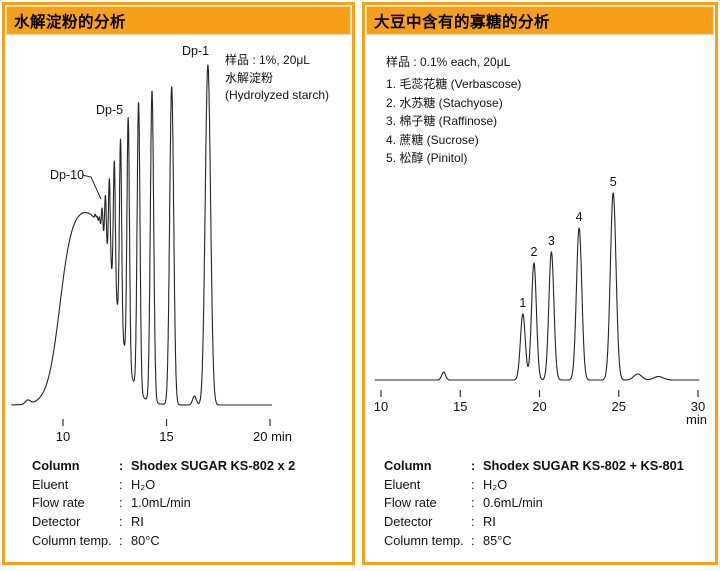  I want to click on panel-left-header: 水解淀粉的分析, so click(178, 20).